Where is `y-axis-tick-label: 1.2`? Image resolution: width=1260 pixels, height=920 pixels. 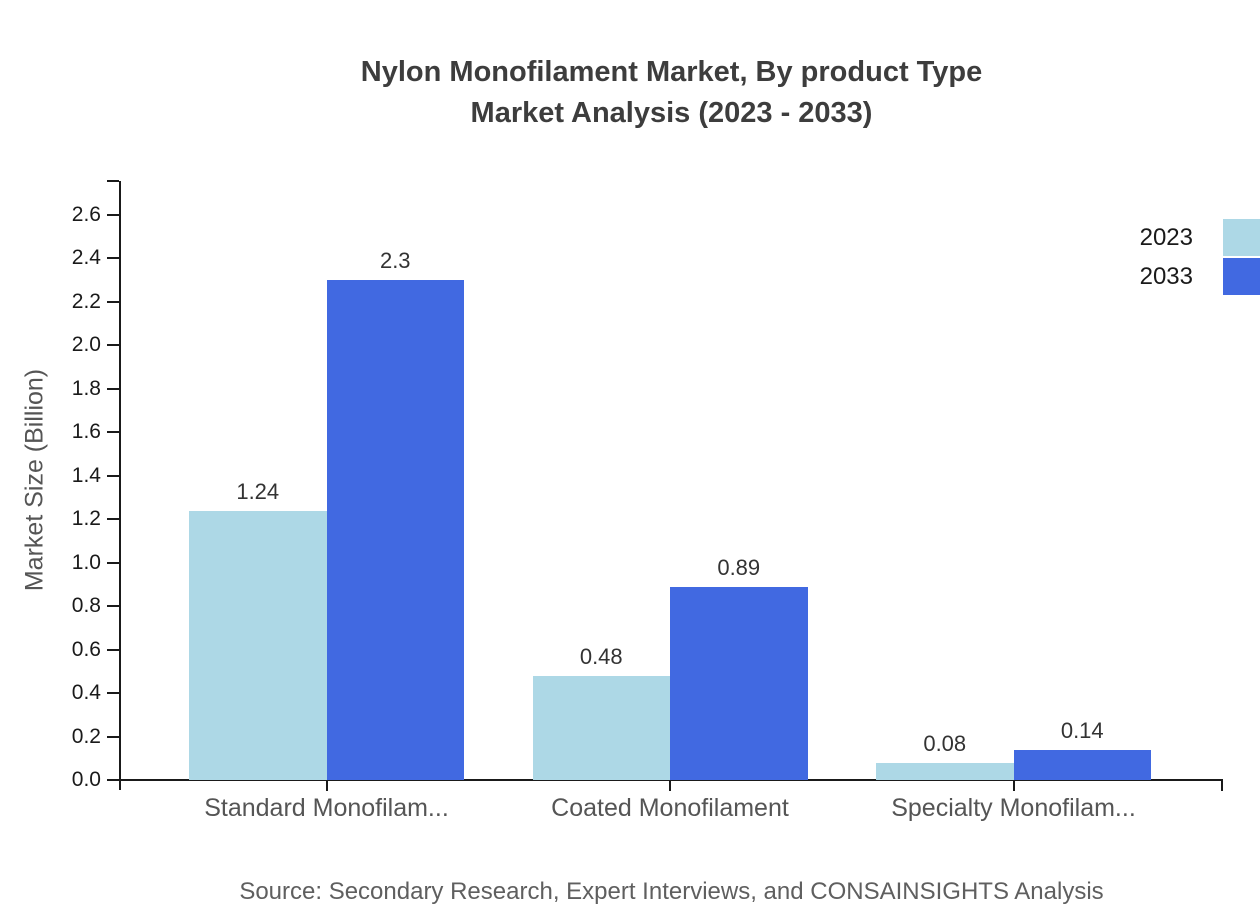
y-axis-tick-label: 1.2 is located at coordinates (86, 519).